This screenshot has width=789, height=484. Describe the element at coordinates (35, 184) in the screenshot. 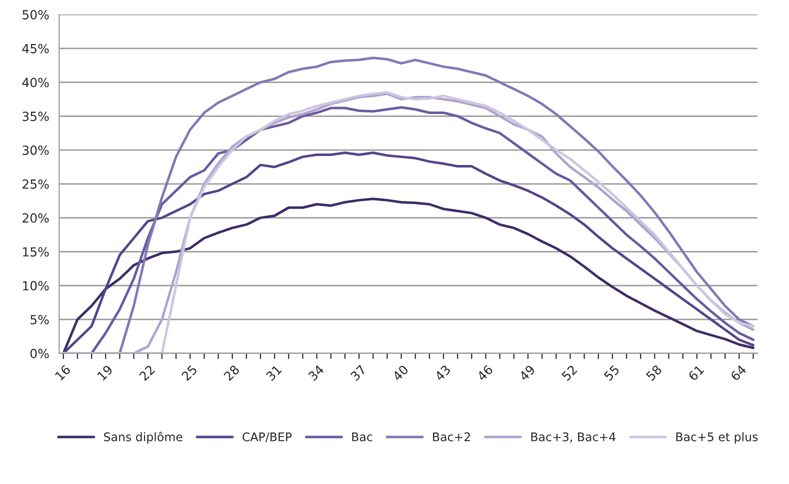

I see `y-tick-label: 25%` at that location.